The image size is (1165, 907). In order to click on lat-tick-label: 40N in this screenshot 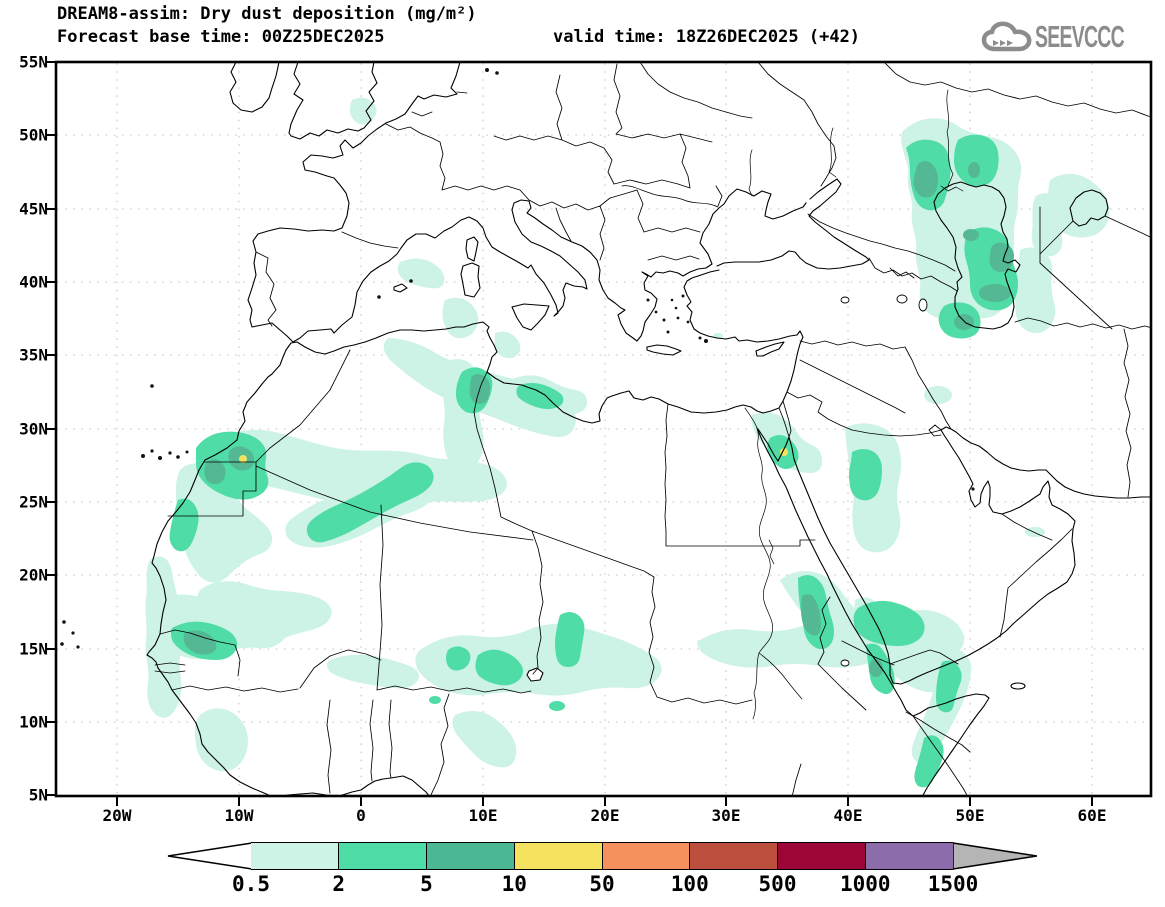, I will do `click(33, 282)`.